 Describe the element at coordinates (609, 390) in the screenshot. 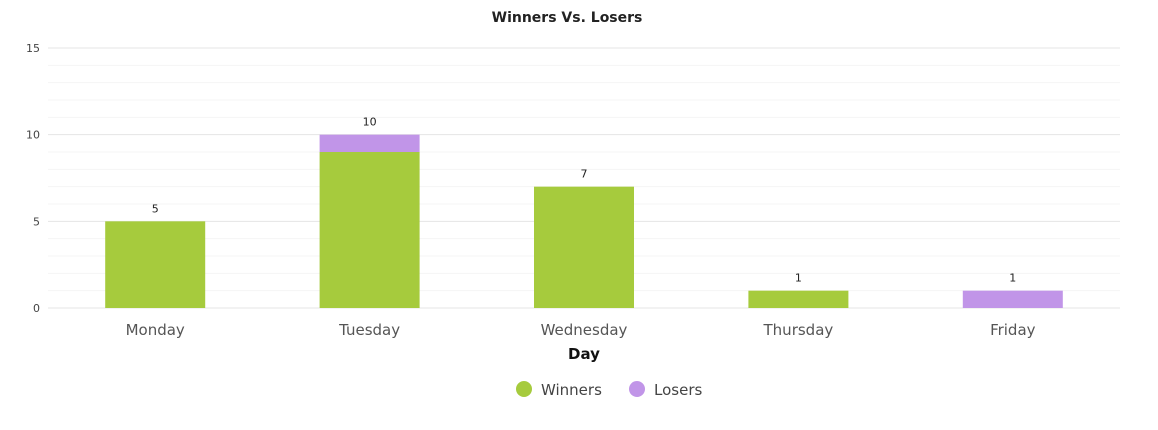

I see `legend: Winners Losers` at that location.